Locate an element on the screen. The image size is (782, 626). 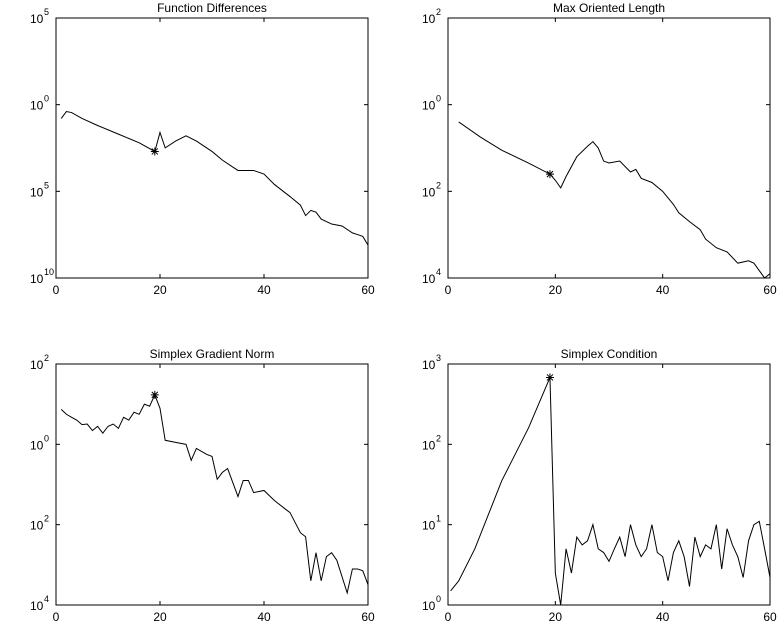
y-tick-exponent: 3 is located at coordinates (438, 358).